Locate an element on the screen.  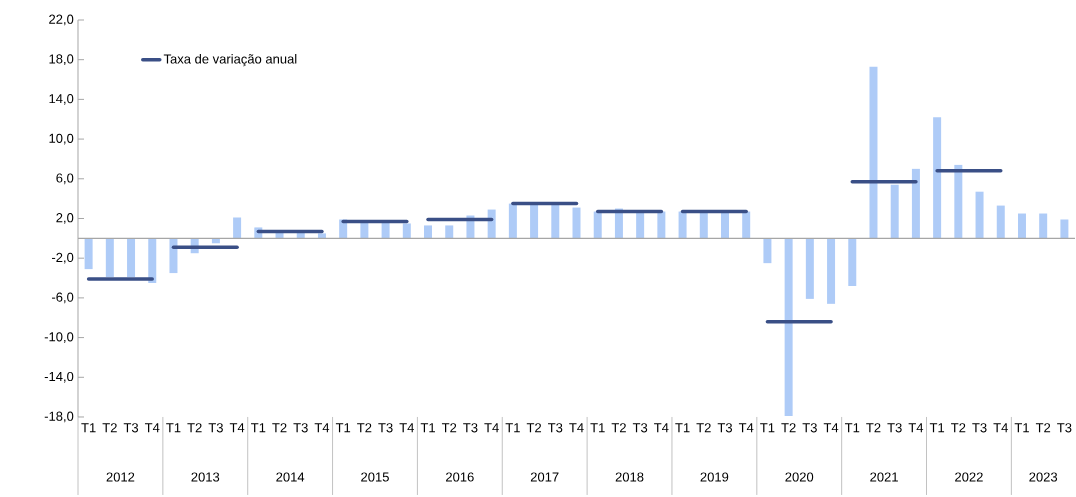
text: 2015 is located at coordinates (375, 477).